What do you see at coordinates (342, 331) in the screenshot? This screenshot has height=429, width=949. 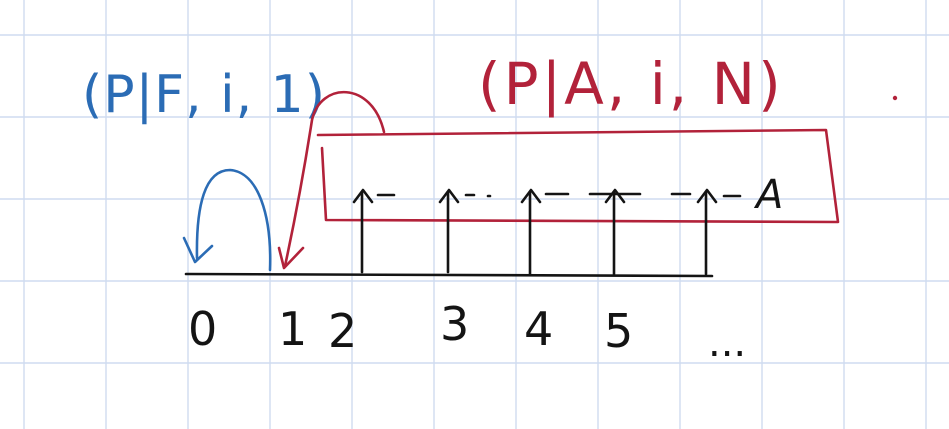 I see `tick-label-2: 2` at bounding box center [342, 331].